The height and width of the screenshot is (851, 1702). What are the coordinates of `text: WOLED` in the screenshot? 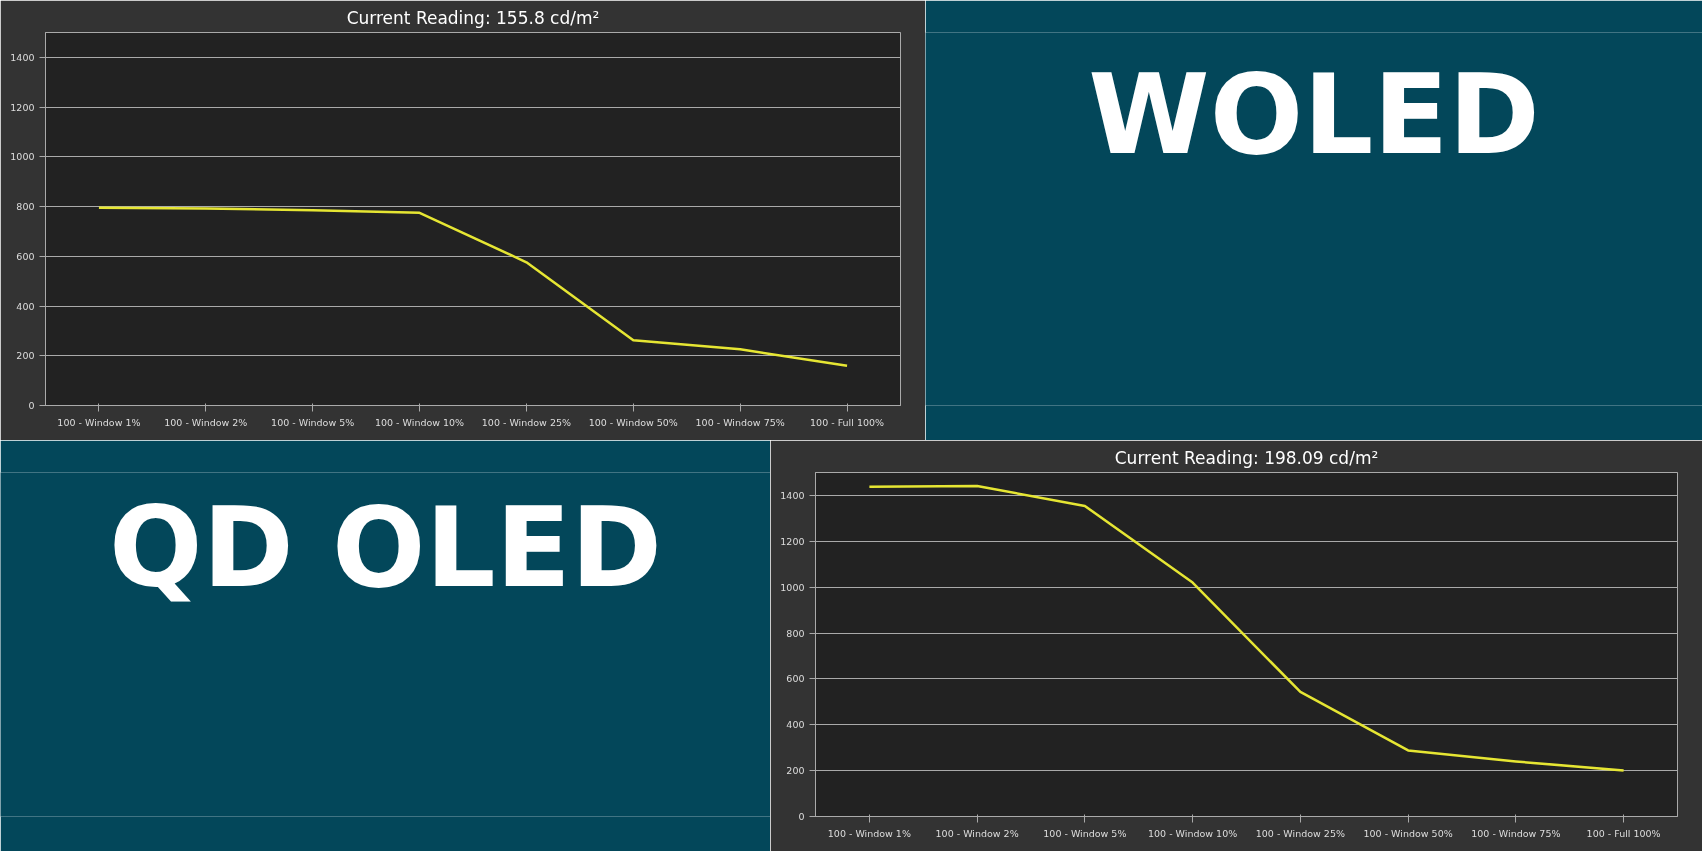 It's located at (1314, 114).